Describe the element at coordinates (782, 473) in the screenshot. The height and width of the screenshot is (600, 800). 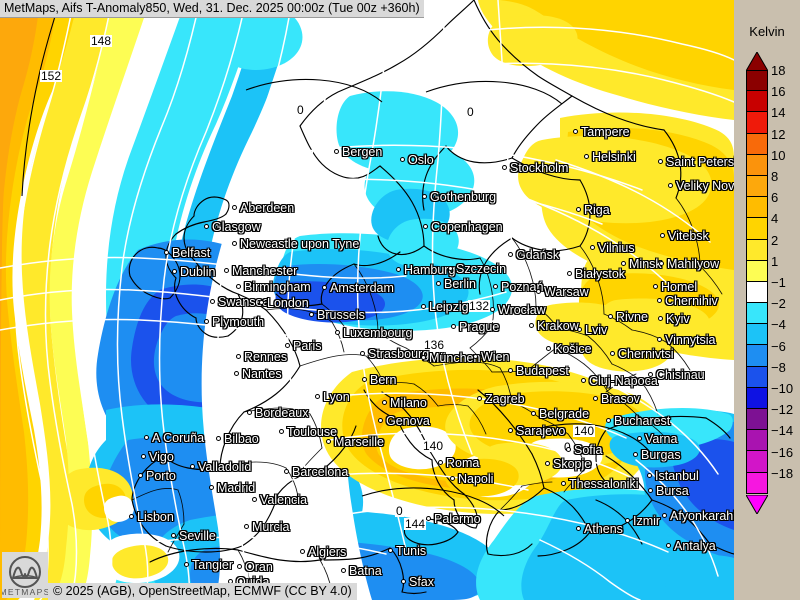
I see `colorbar-tick-minus18: −18` at that location.